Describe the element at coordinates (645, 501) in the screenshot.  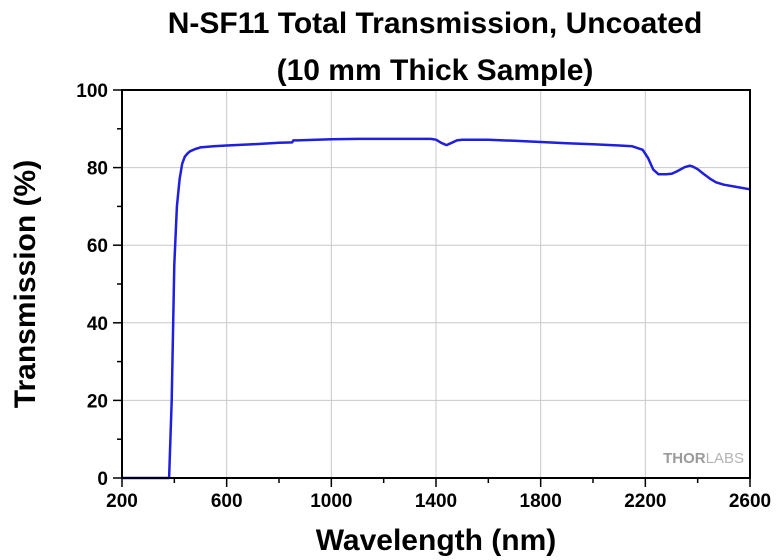
I see `x-tick-label-2200: 2200` at that location.